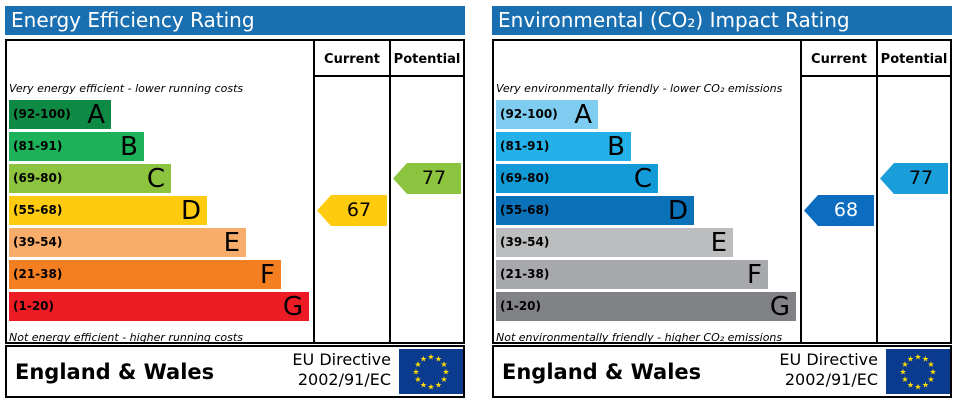 The width and height of the screenshot is (957, 404). What do you see at coordinates (616, 147) in the screenshot?
I see `band-letter: B` at bounding box center [616, 147].